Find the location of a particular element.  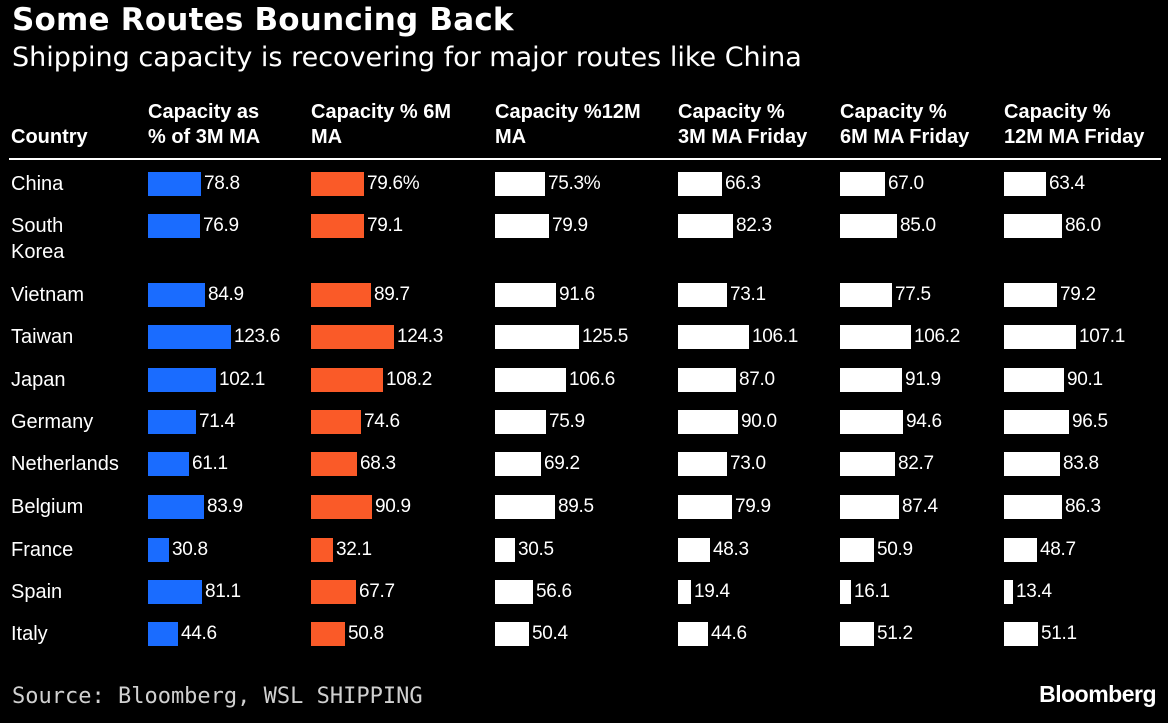

country-label-line: Spain is located at coordinates (37, 592).